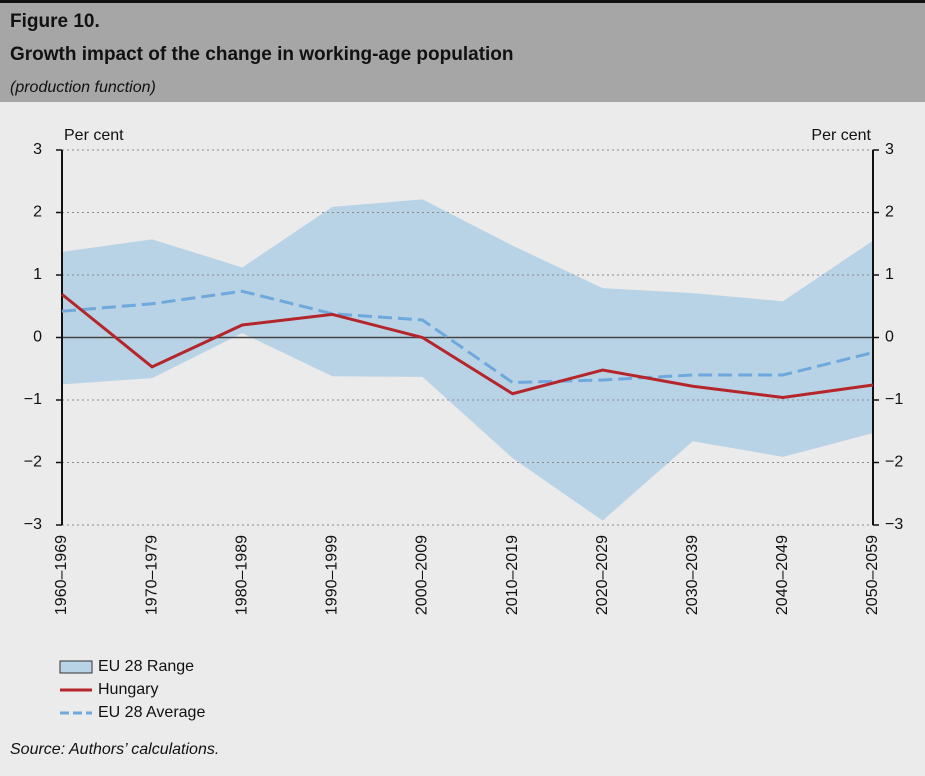 This screenshot has width=925, height=776. I want to click on x-tick-label: 2000–2009, so click(422, 575).